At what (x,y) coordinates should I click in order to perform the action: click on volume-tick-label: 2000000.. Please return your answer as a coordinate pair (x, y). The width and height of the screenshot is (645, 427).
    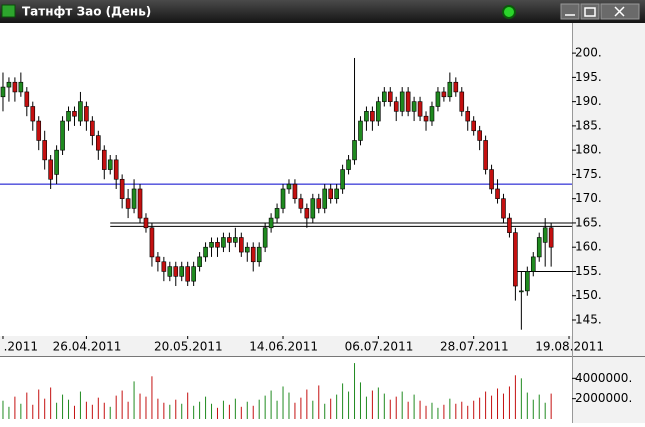
    Looking at the image, I should click on (603, 398).